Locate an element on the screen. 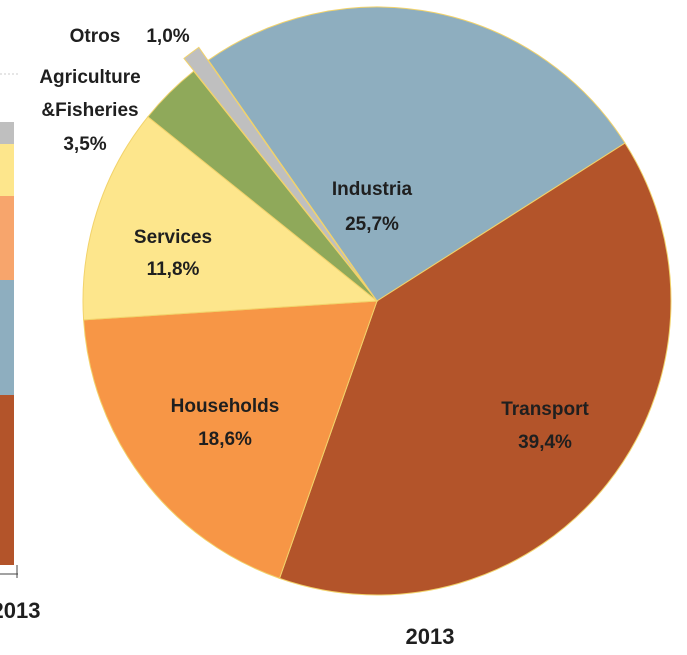  value-label: 18,6% is located at coordinates (225, 439).